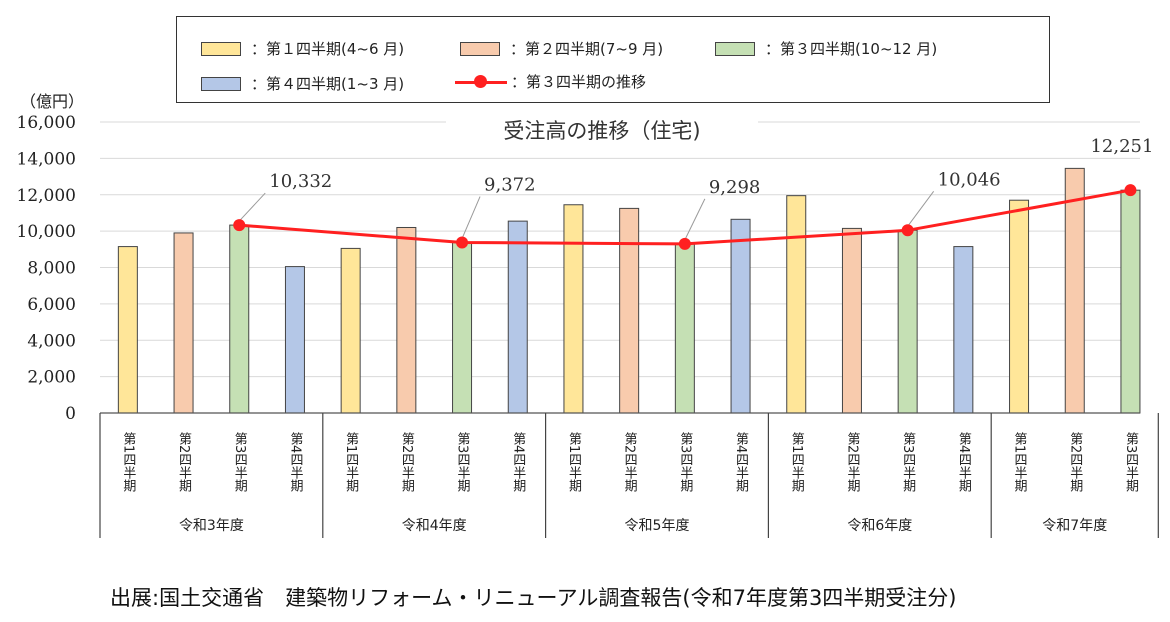 This screenshot has height=622, width=1170. Describe the element at coordinates (211, 526) in the screenshot. I see `x-group-label: 令和3年度` at that location.